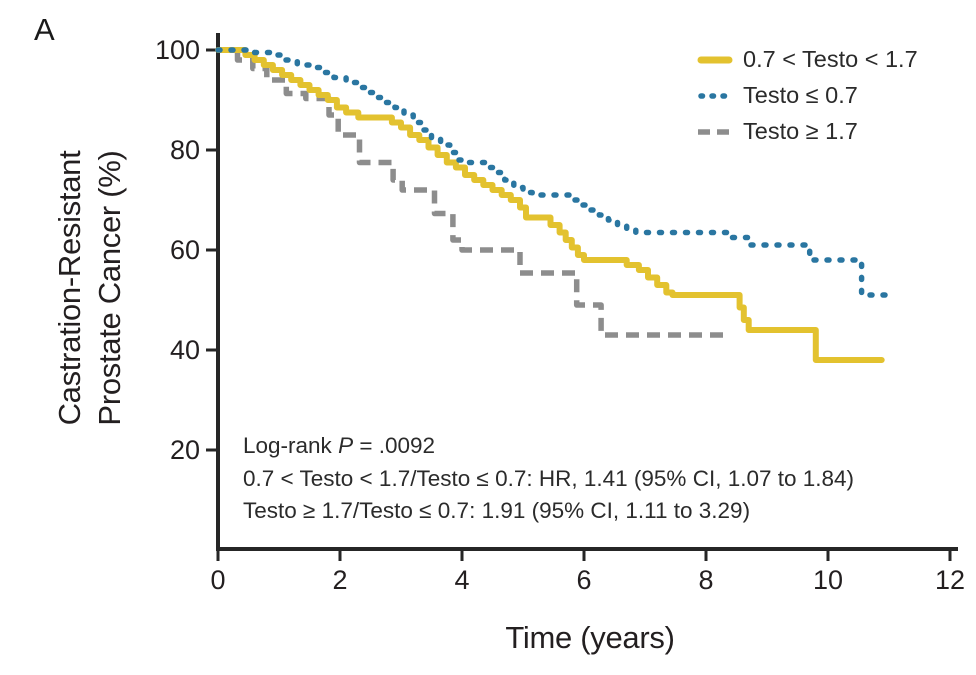  I want to click on y-tick-label: 80, so click(184, 150).